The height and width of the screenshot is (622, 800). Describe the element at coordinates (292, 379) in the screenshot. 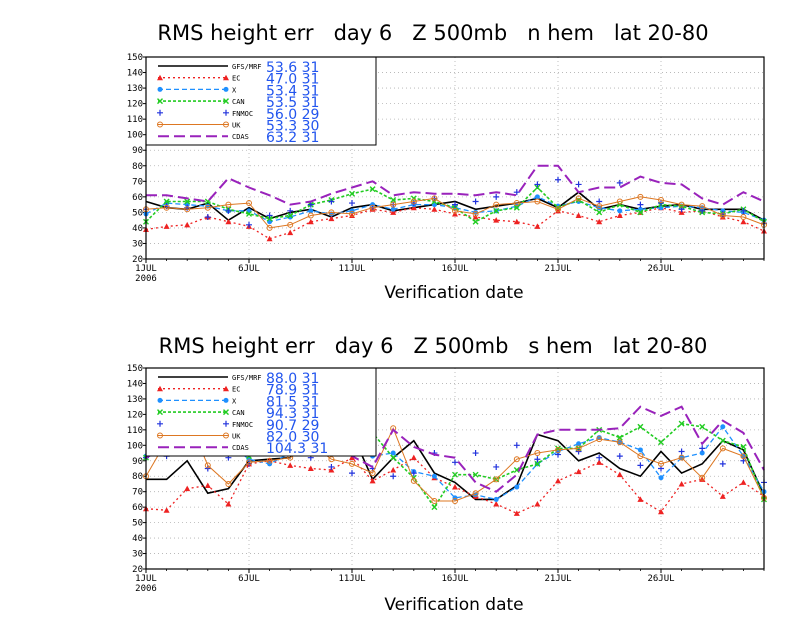

I see `legend-stats: 88.0 31` at that location.